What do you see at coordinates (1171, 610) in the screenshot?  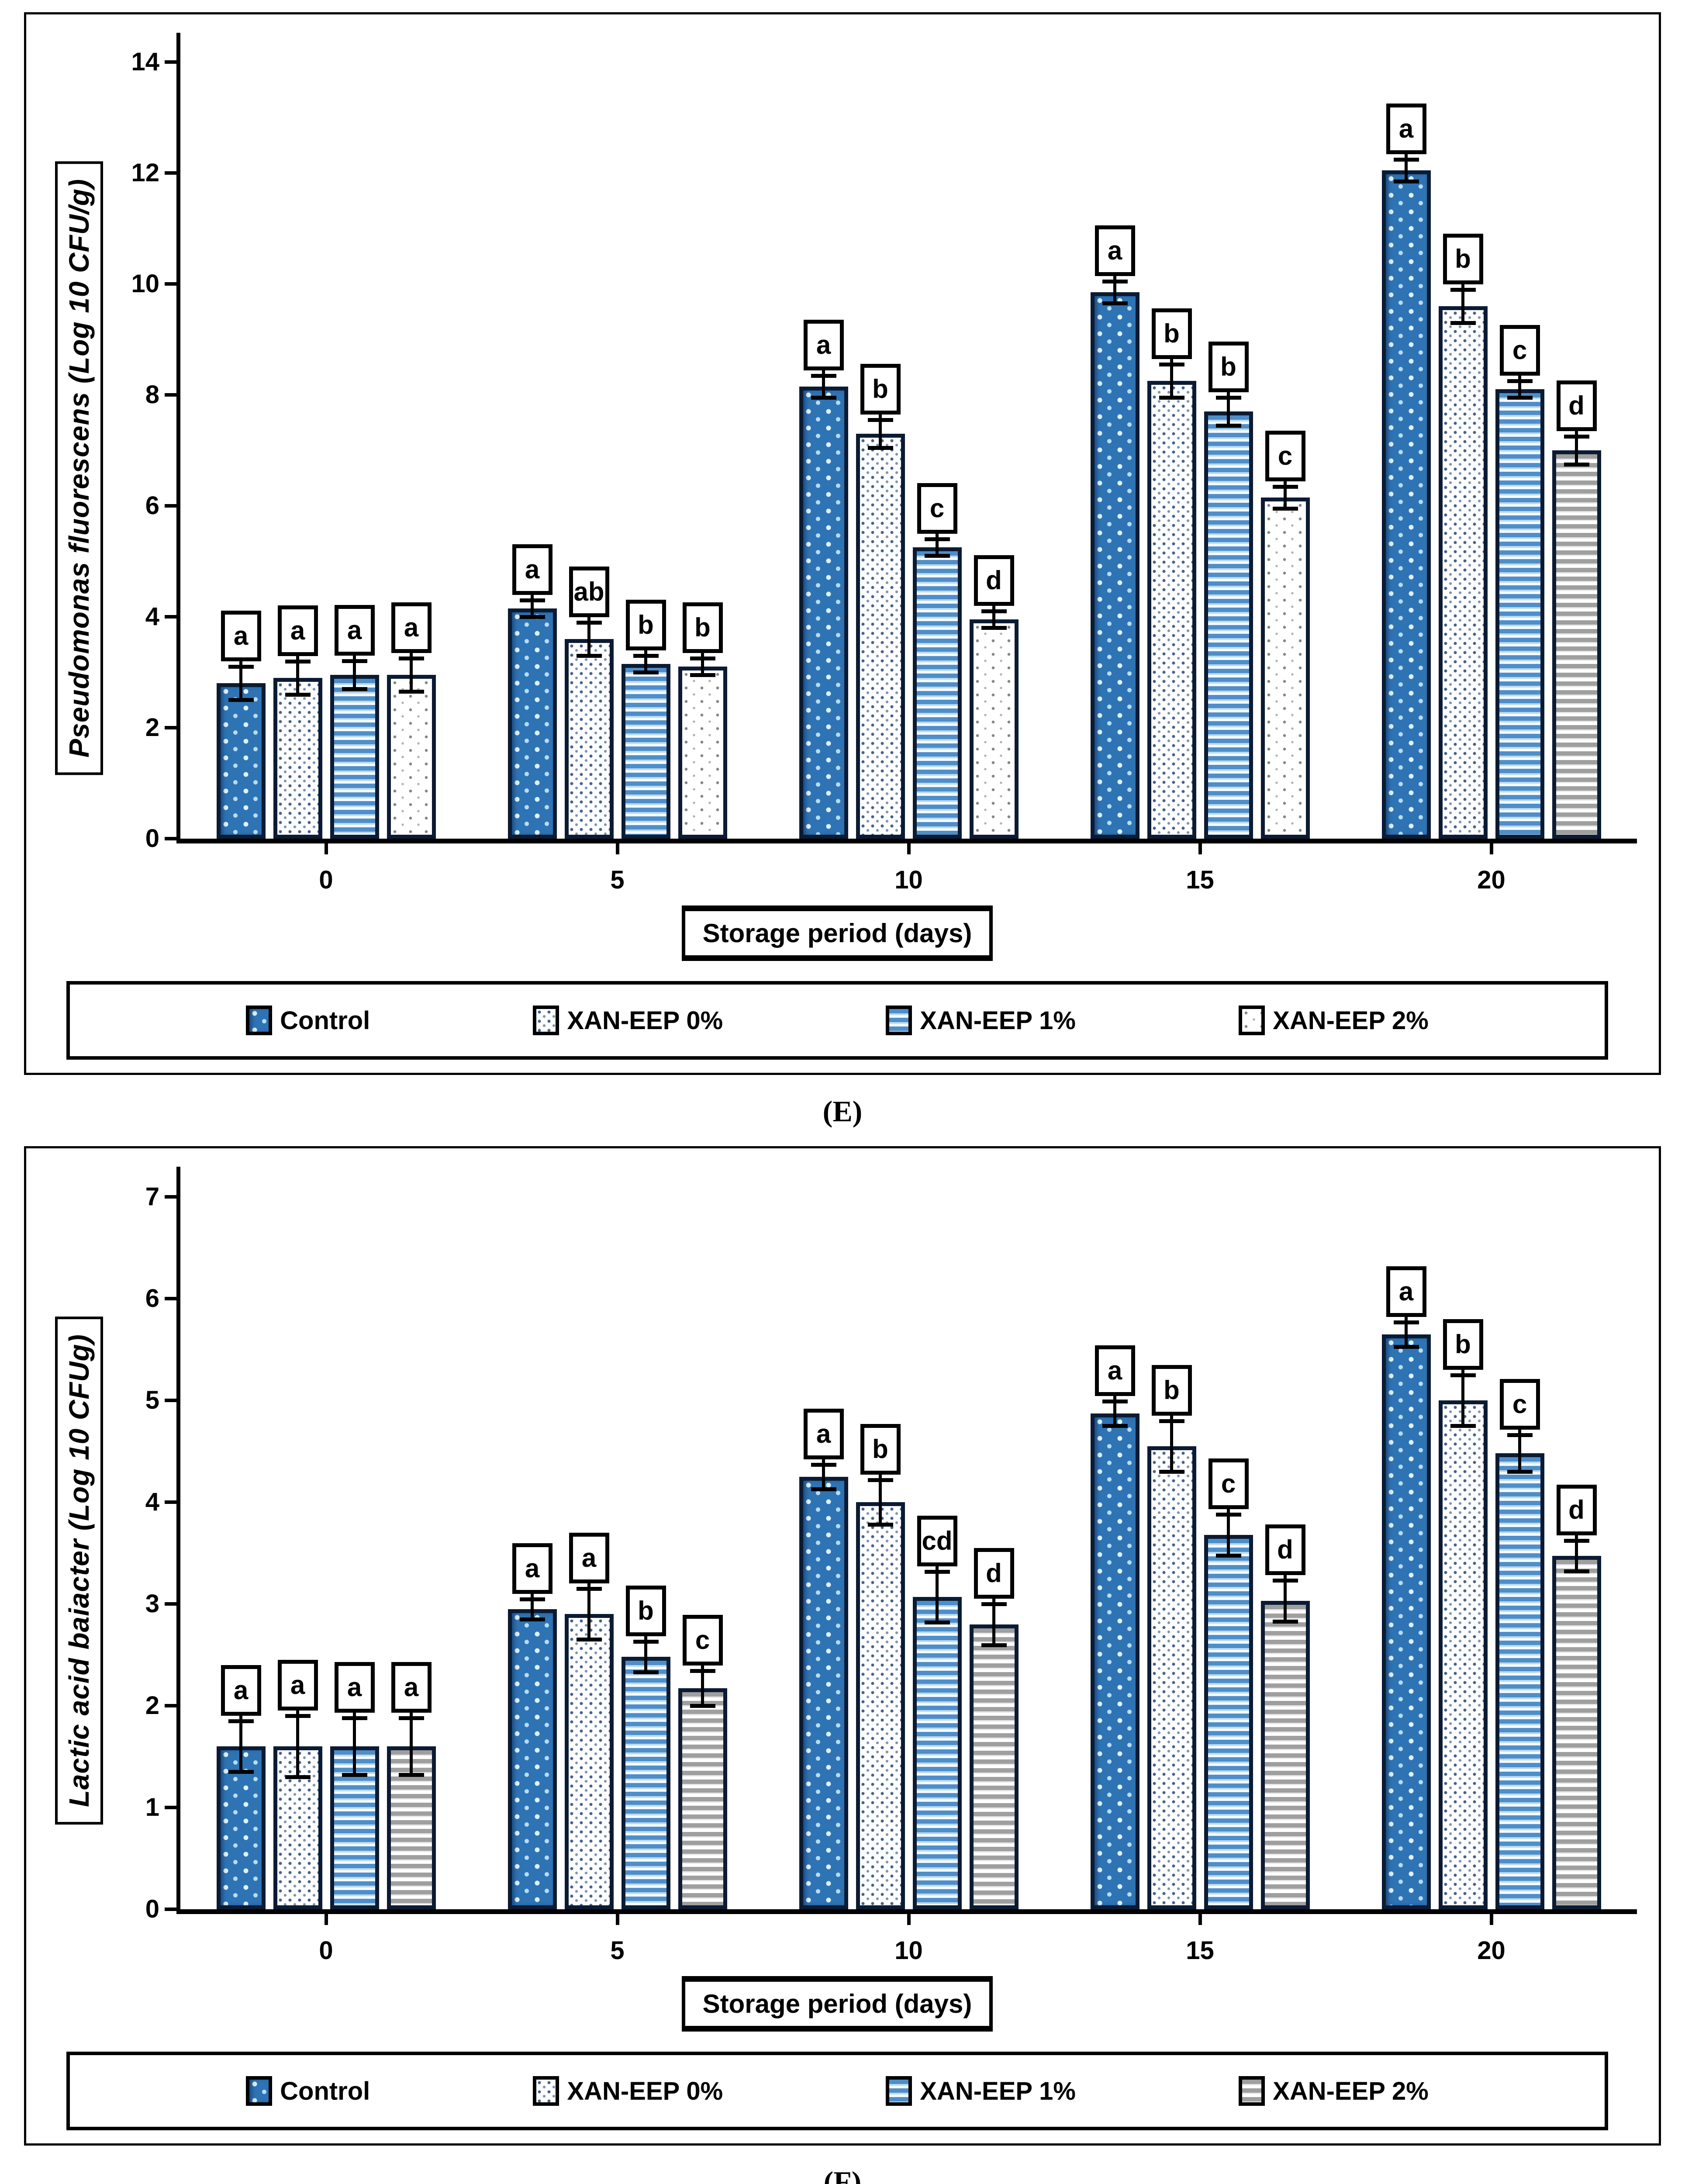 I see `bar-xan-eep-0--day15` at bounding box center [1171, 610].